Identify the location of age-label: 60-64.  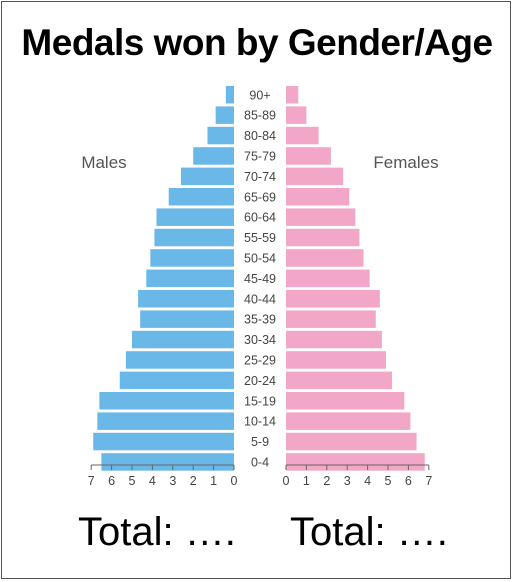
(260, 218).